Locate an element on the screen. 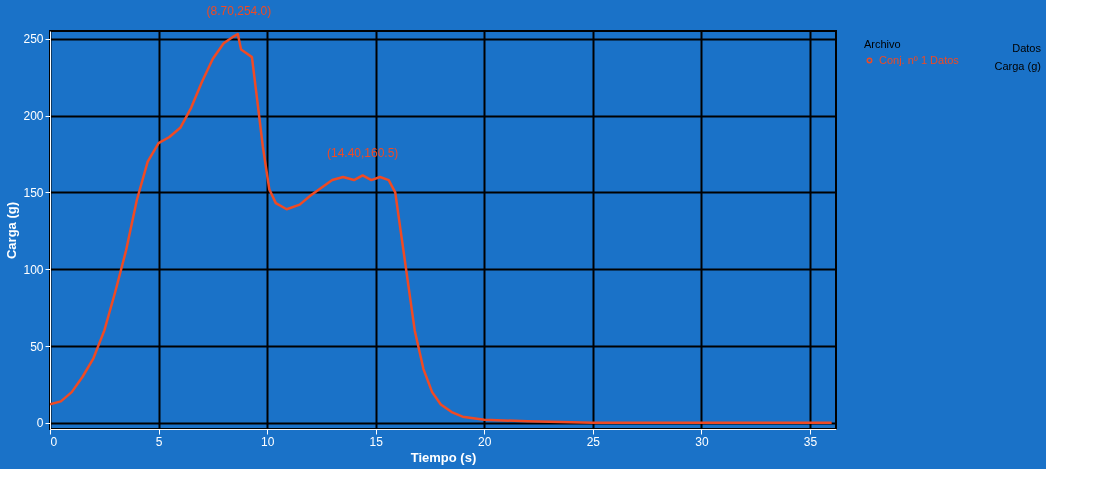 The image size is (1110, 501). x-axis-title: Tiempo (s) is located at coordinates (443, 457).